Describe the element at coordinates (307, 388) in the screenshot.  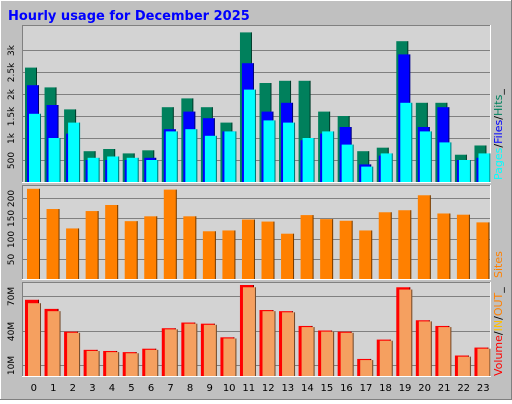
I see `x-tick-label: 14` at that location.